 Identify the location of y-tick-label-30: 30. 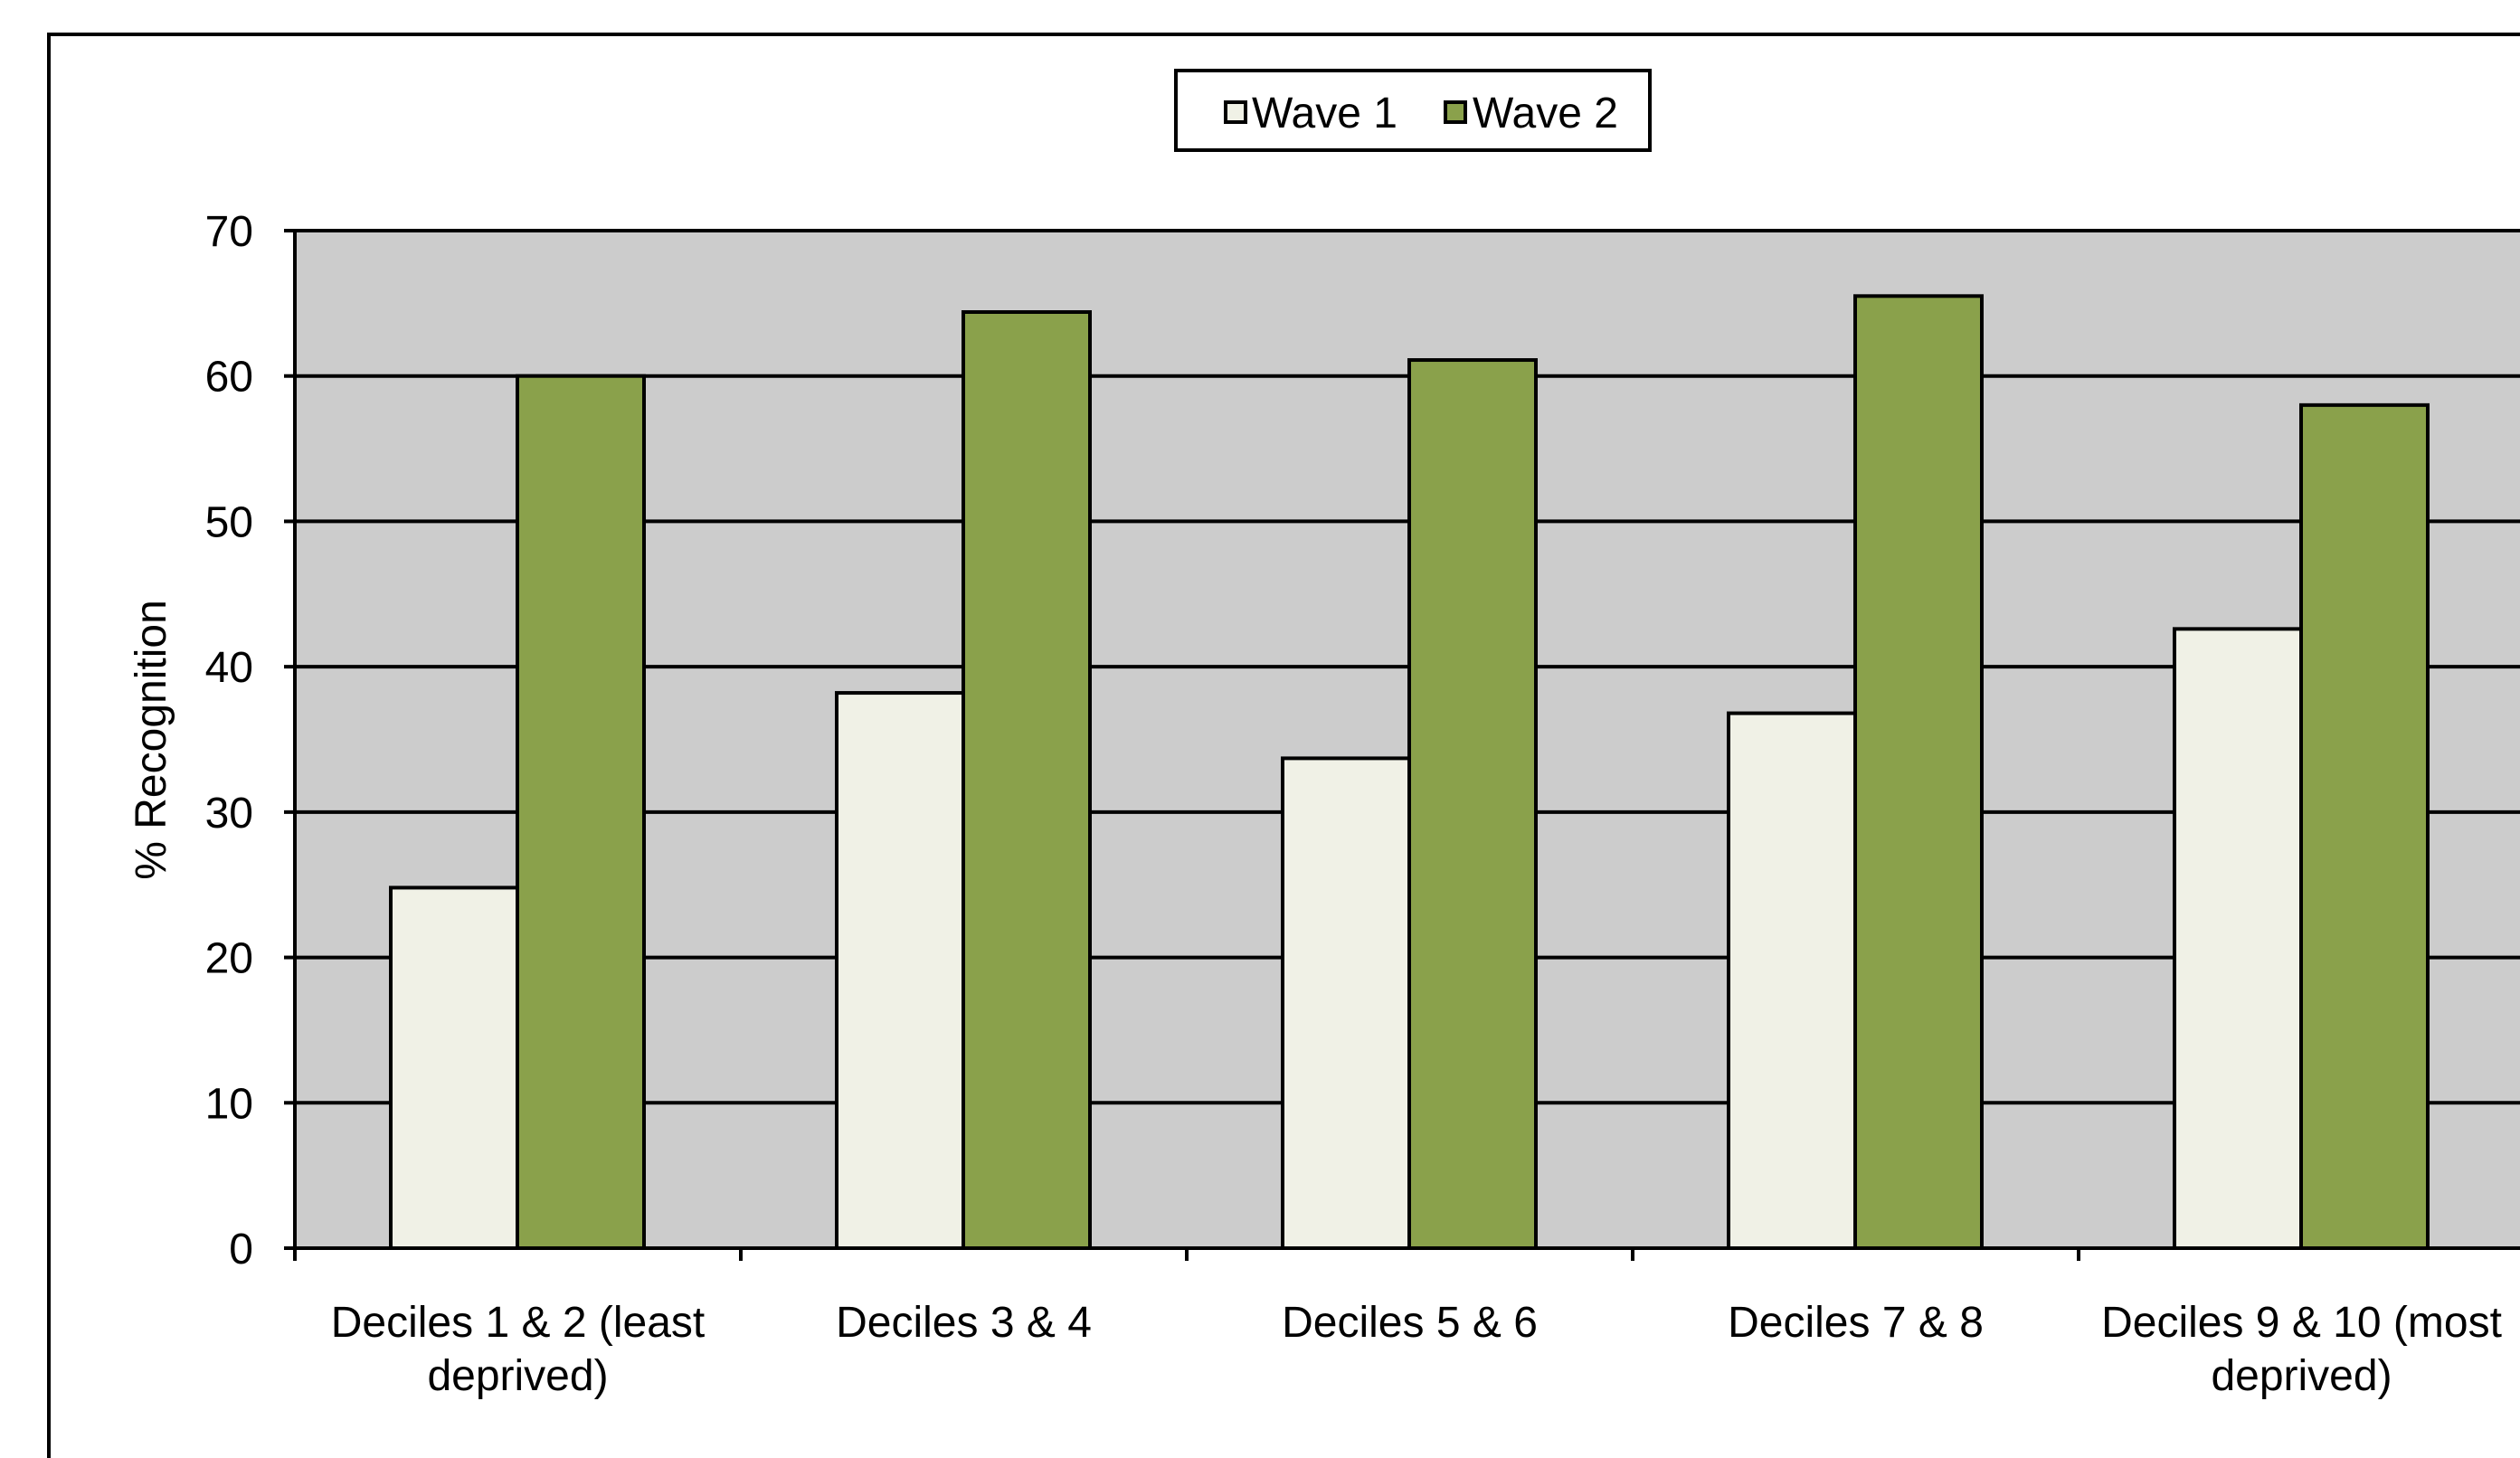
(229, 814).